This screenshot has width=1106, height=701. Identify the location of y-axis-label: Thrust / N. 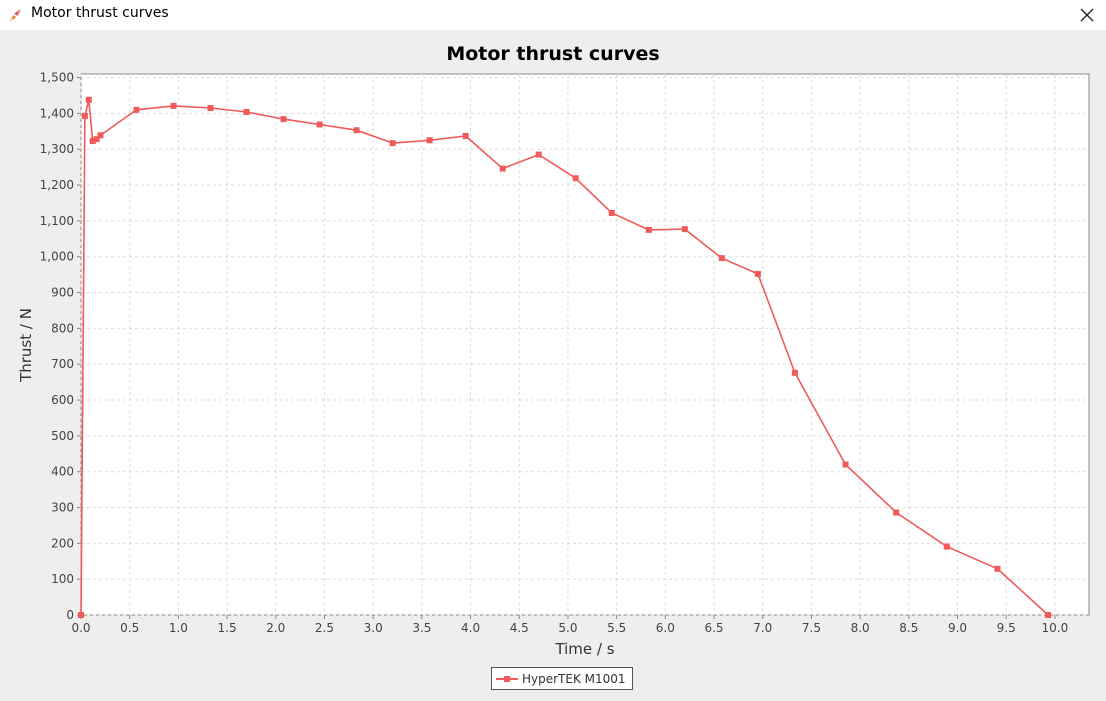
(26, 345).